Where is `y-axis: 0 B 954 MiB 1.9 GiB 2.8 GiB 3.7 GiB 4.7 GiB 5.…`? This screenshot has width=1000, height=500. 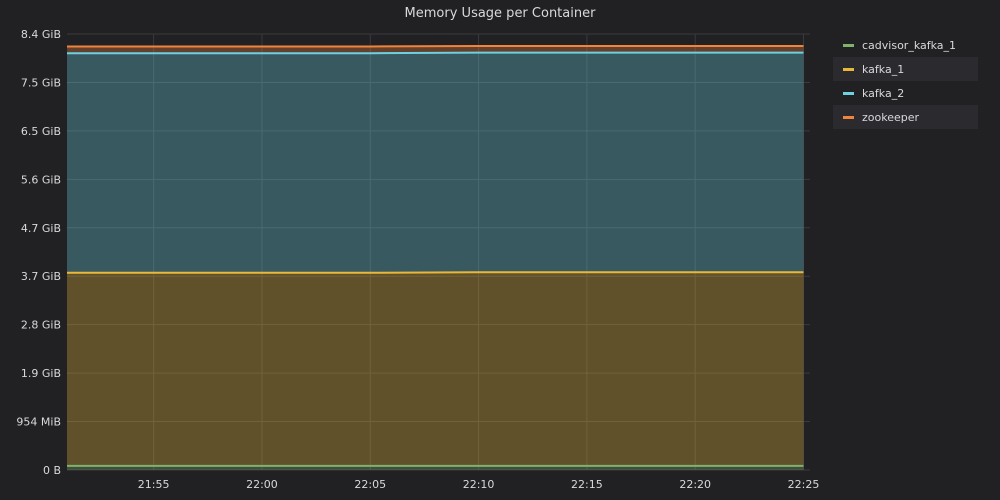 y-axis: 0 B 954 MiB 1.9 GiB 2.8 GiB 3.7 GiB 4.7 GiB 5.… is located at coordinates (38, 252).